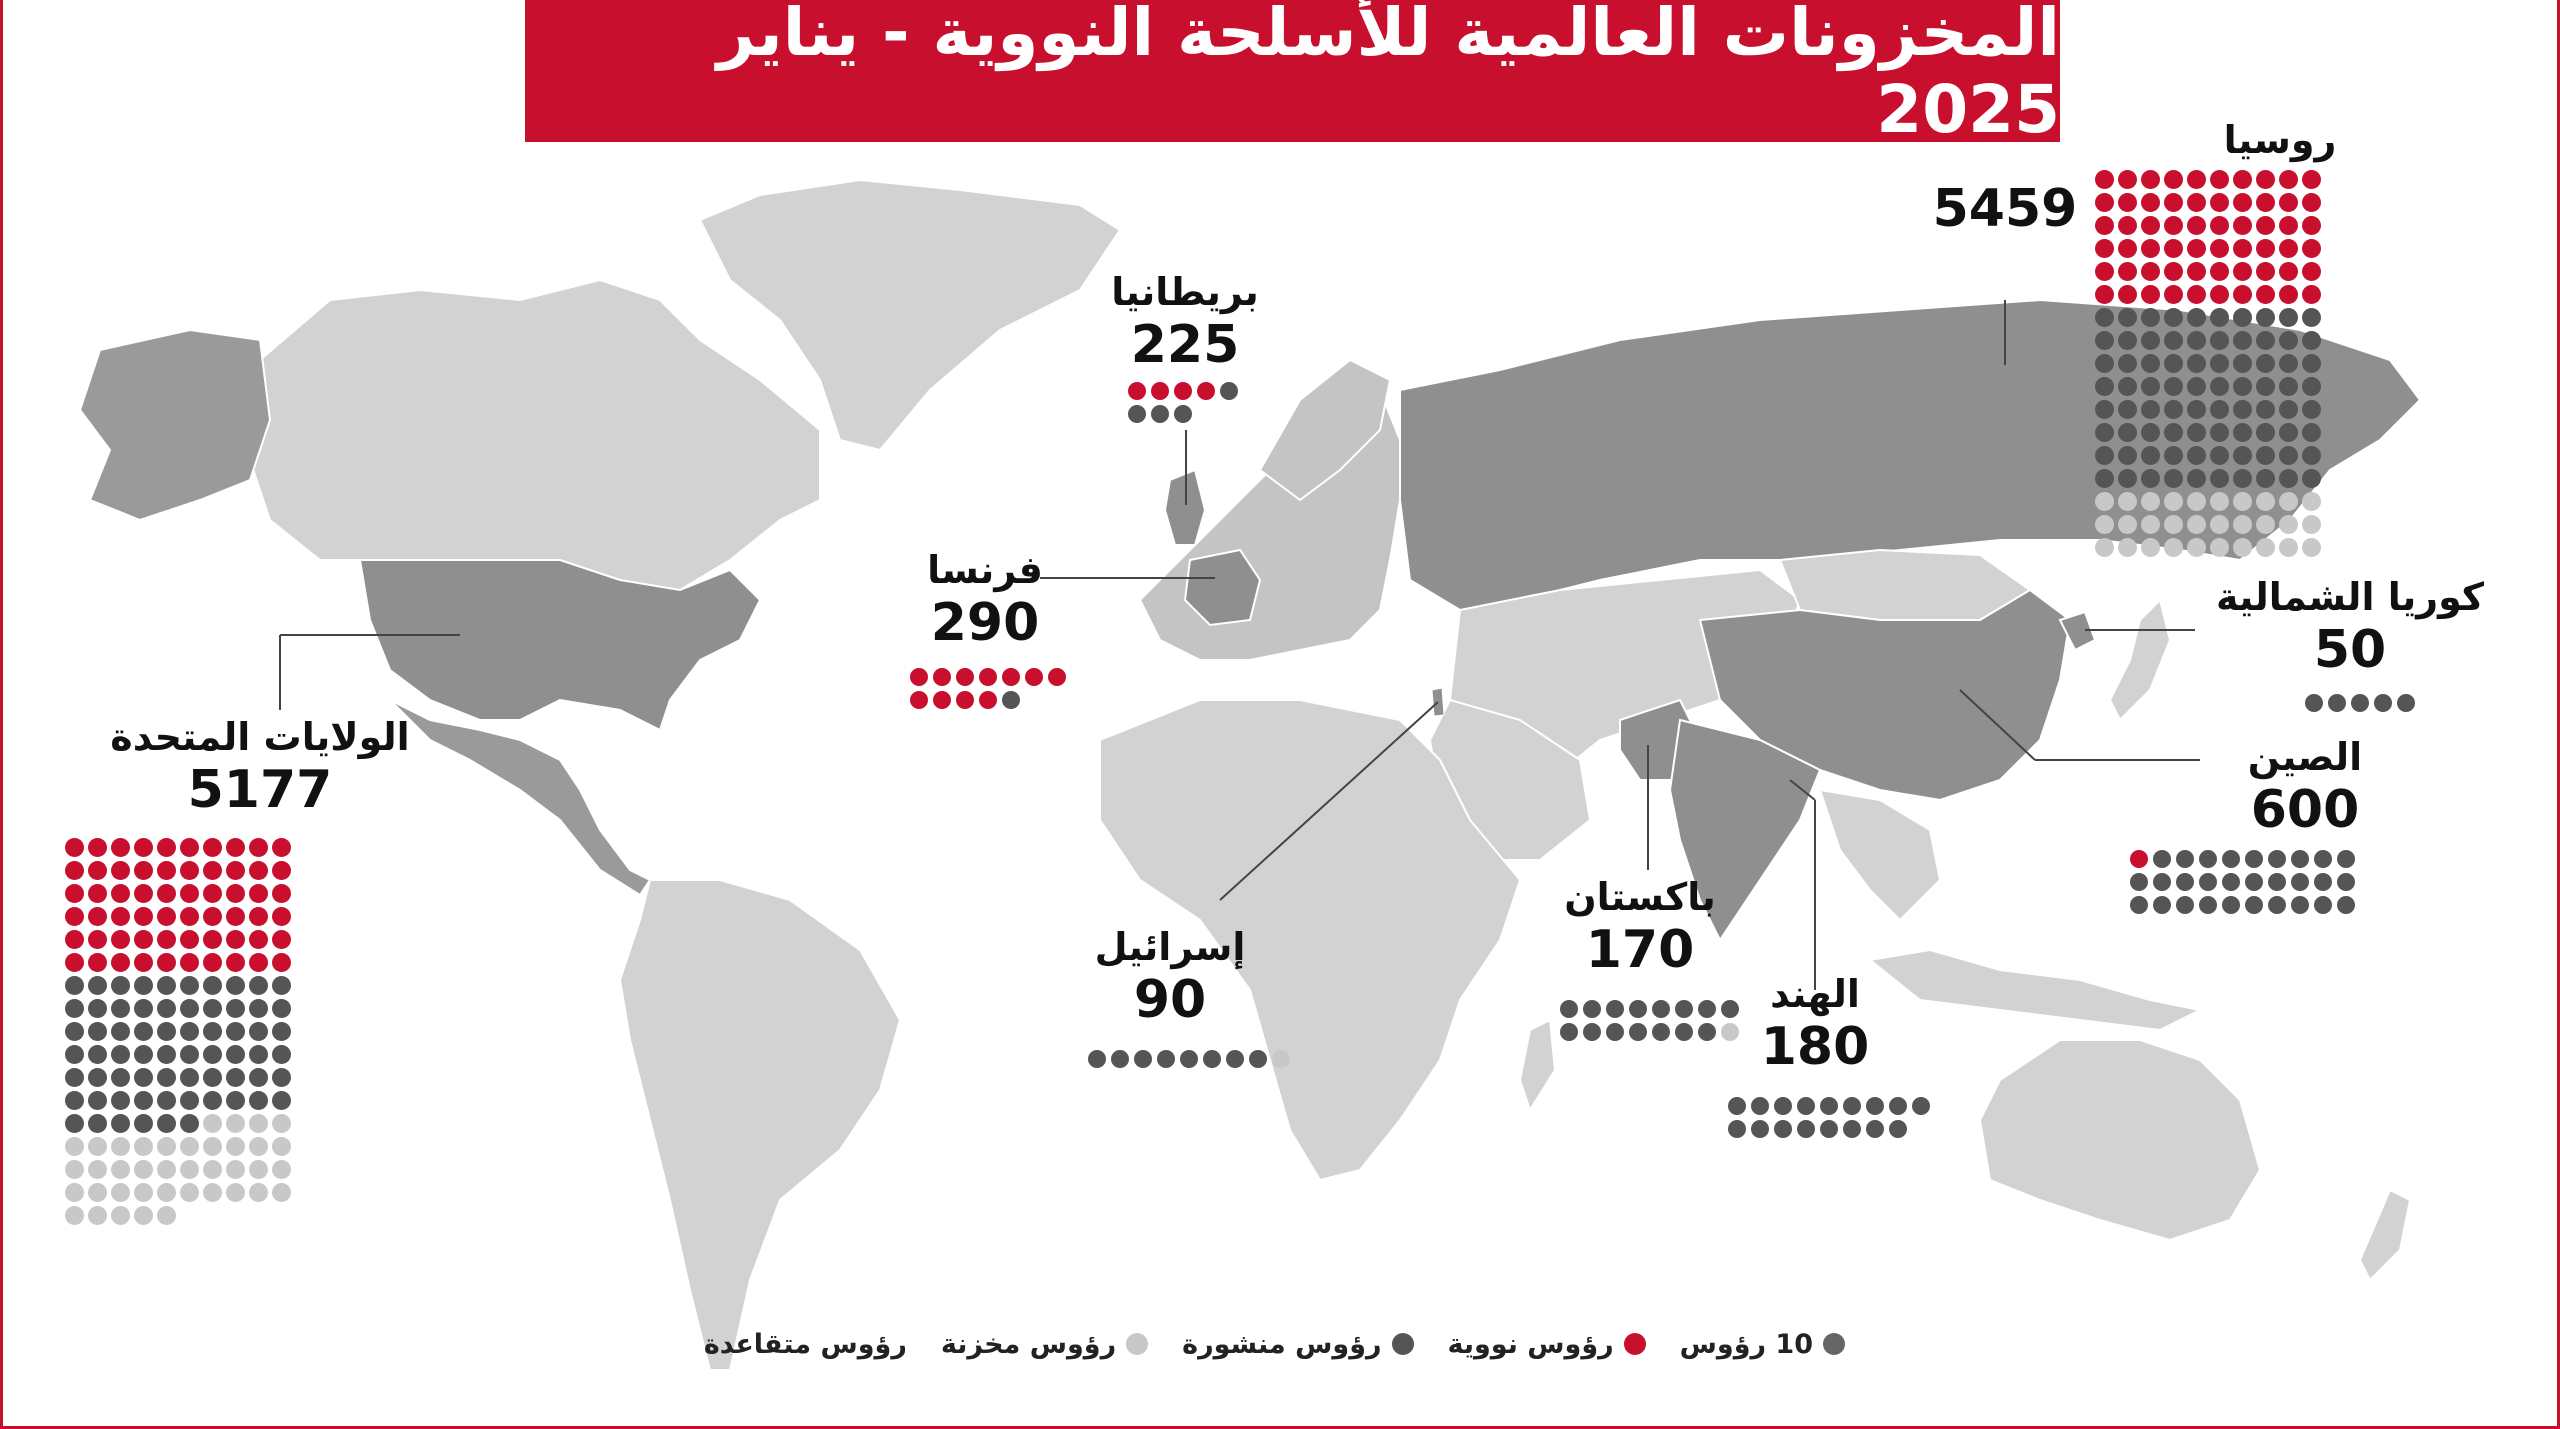  What do you see at coordinates (1880, 855) in the screenshot?
I see `land-southeast-asia` at bounding box center [1880, 855].